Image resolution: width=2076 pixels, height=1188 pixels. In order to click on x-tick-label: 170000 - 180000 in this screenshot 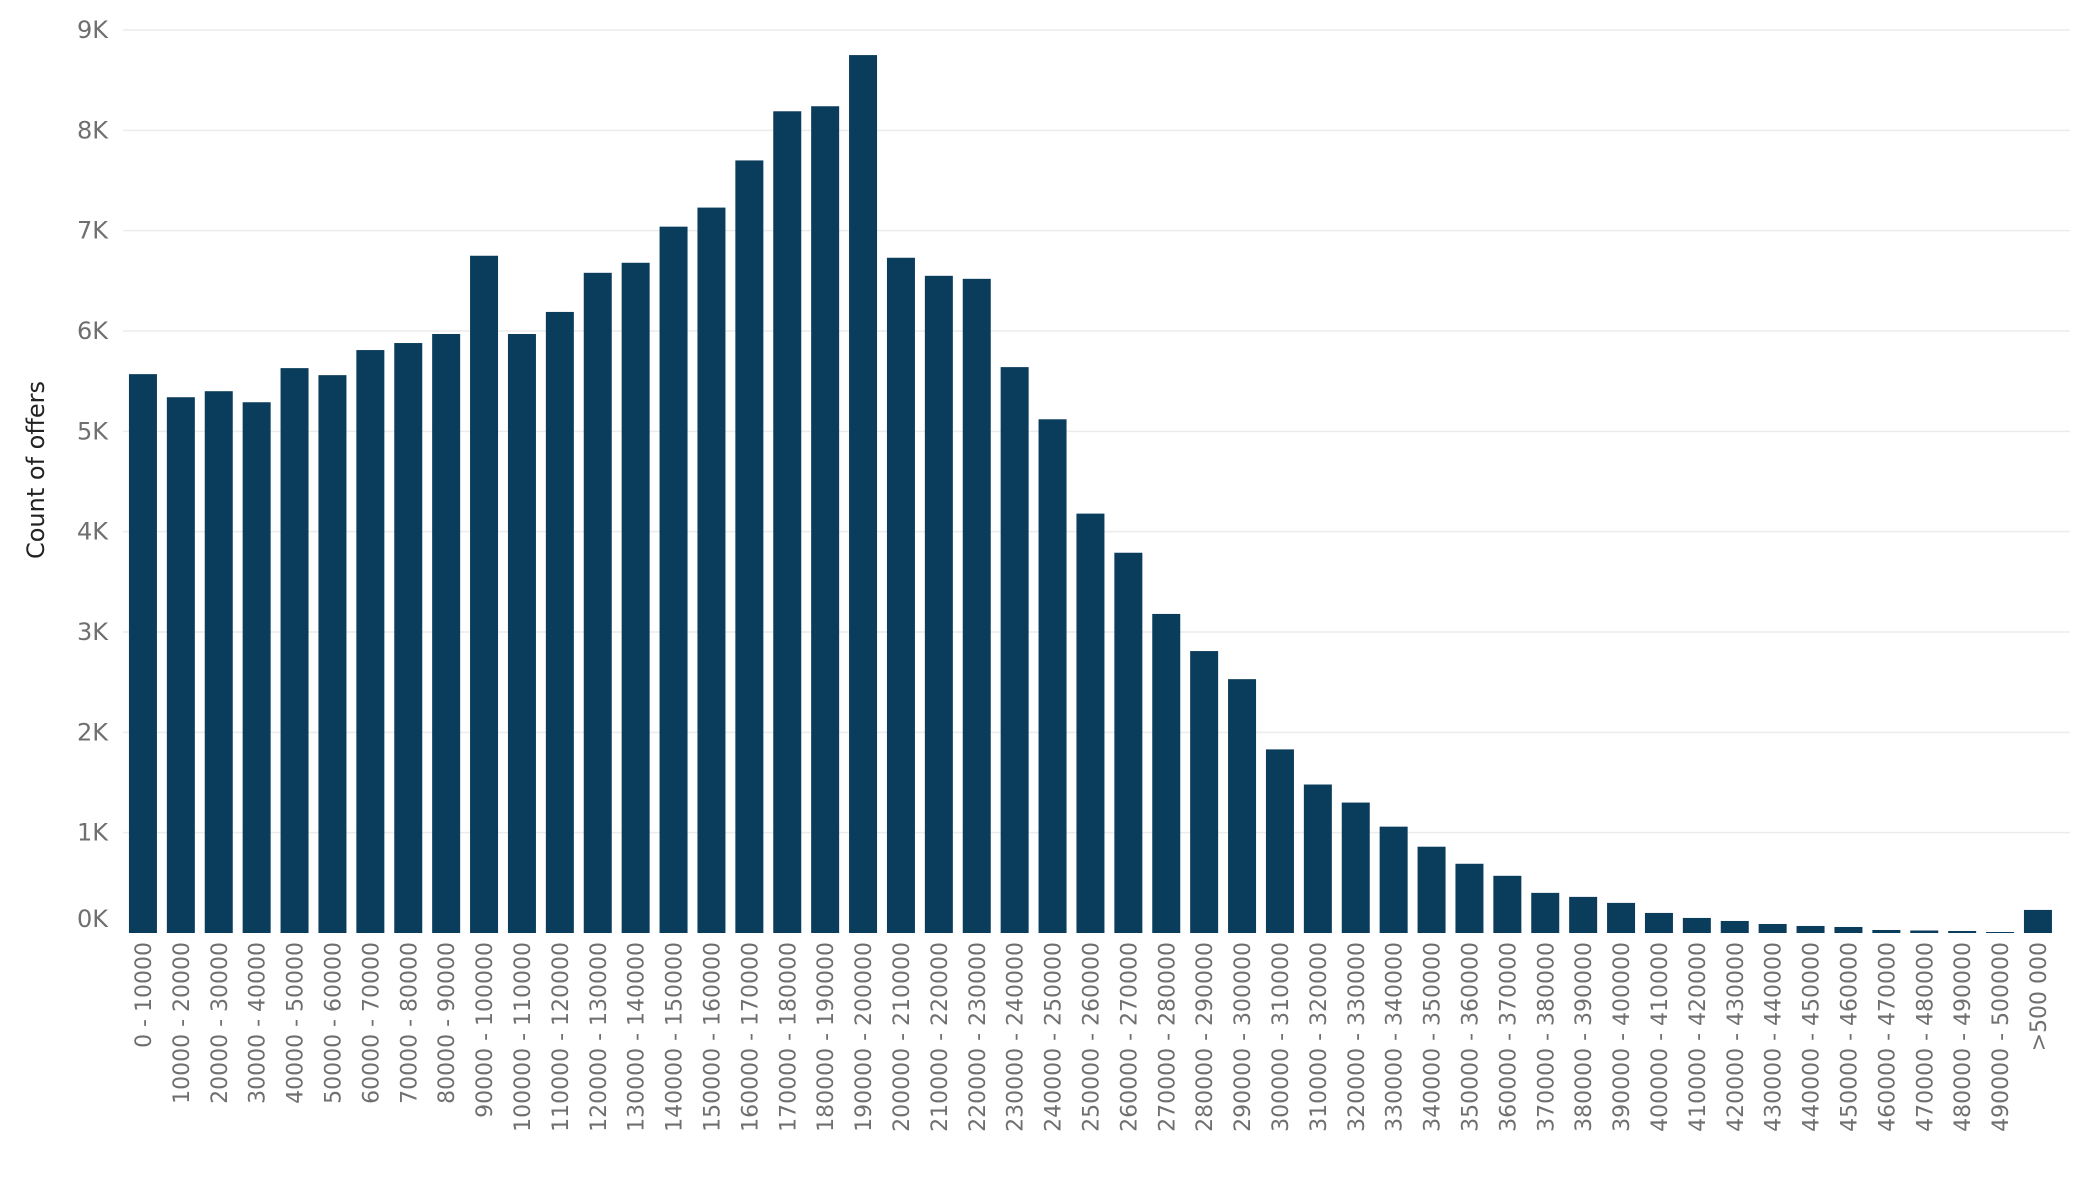, I will do `click(788, 1037)`.